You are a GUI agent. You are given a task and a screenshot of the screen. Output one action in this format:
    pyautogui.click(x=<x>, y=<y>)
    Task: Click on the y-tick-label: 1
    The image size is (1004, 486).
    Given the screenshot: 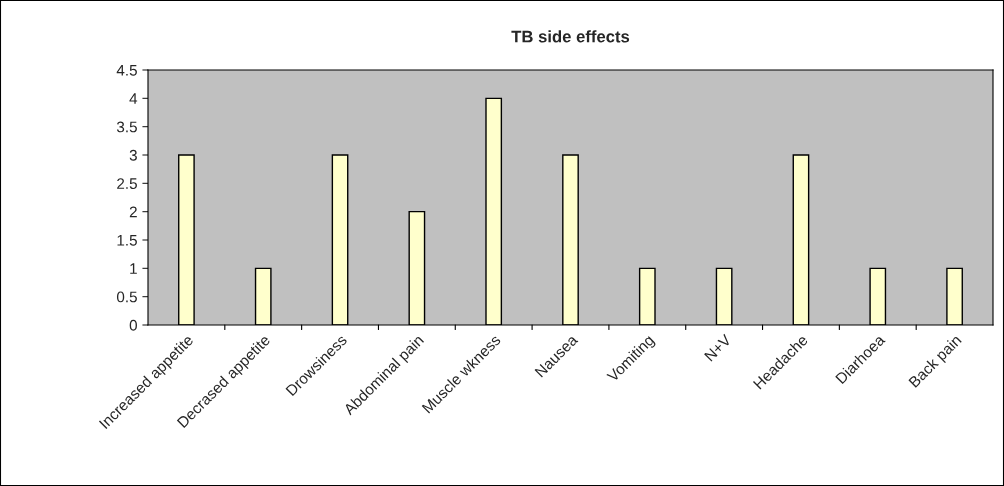 What is the action you would take?
    pyautogui.click(x=133, y=268)
    